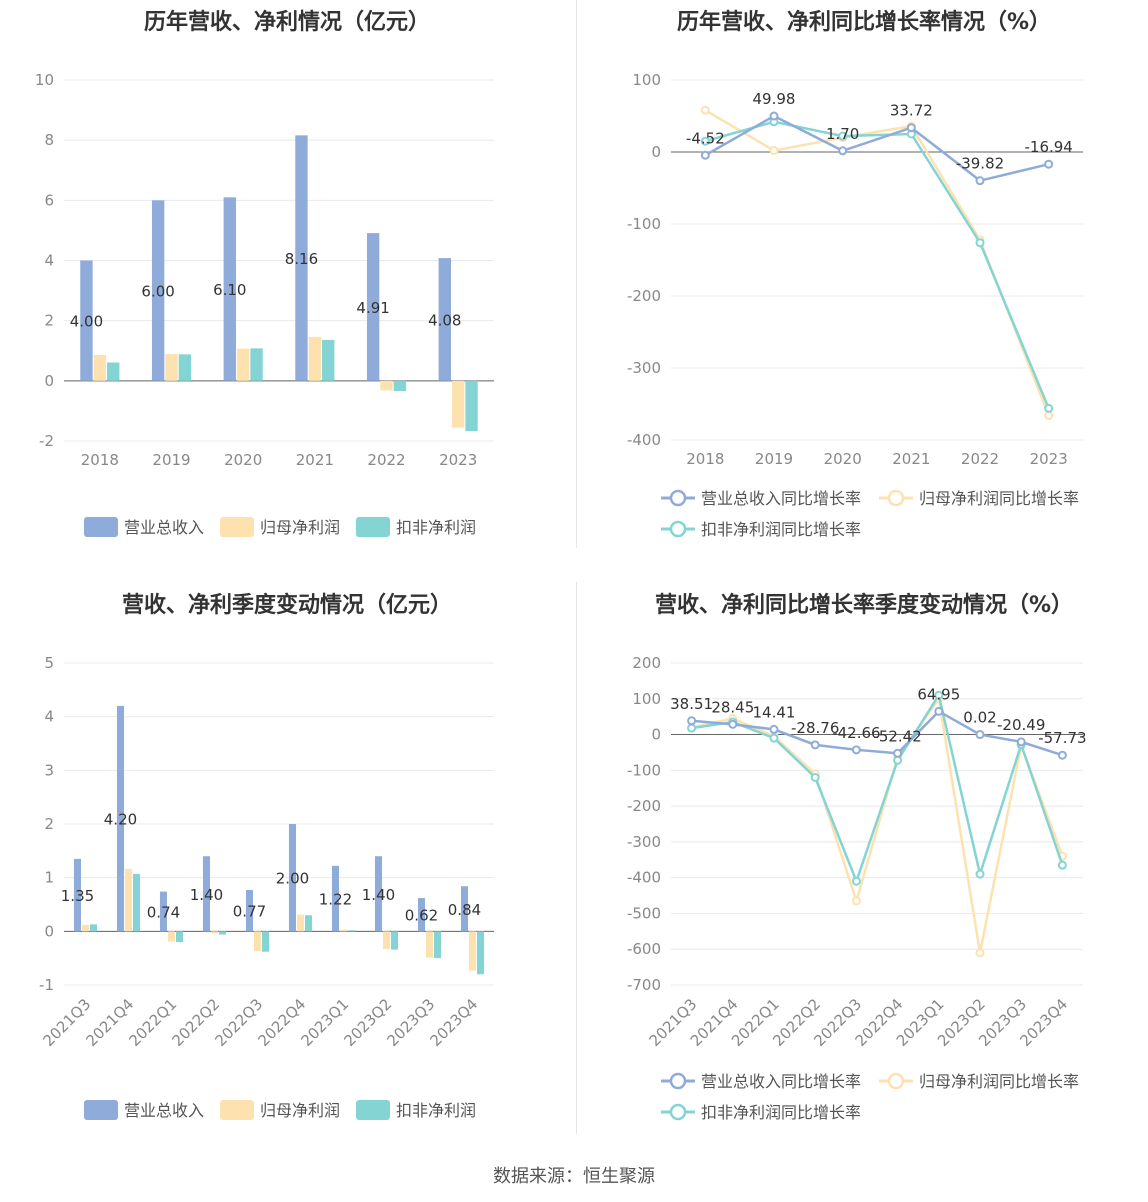 Image resolution: width=1148 pixels, height=1202 pixels. What do you see at coordinates (980, 164) in the screenshot?
I see `data-label-revenue-growth: -39.82` at bounding box center [980, 164].